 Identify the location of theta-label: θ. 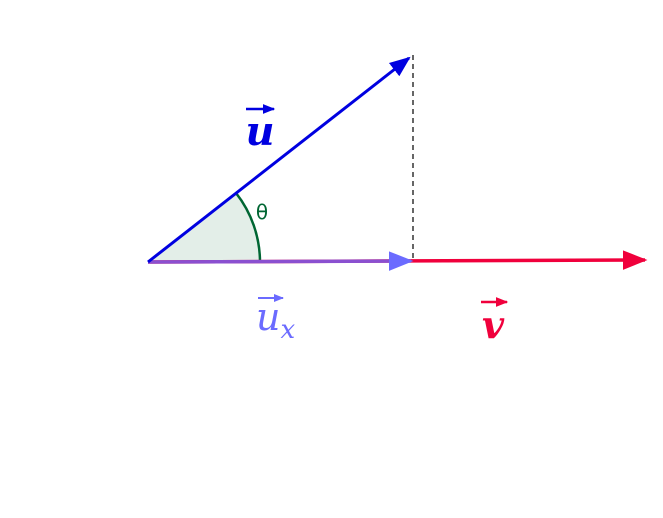
(262, 212).